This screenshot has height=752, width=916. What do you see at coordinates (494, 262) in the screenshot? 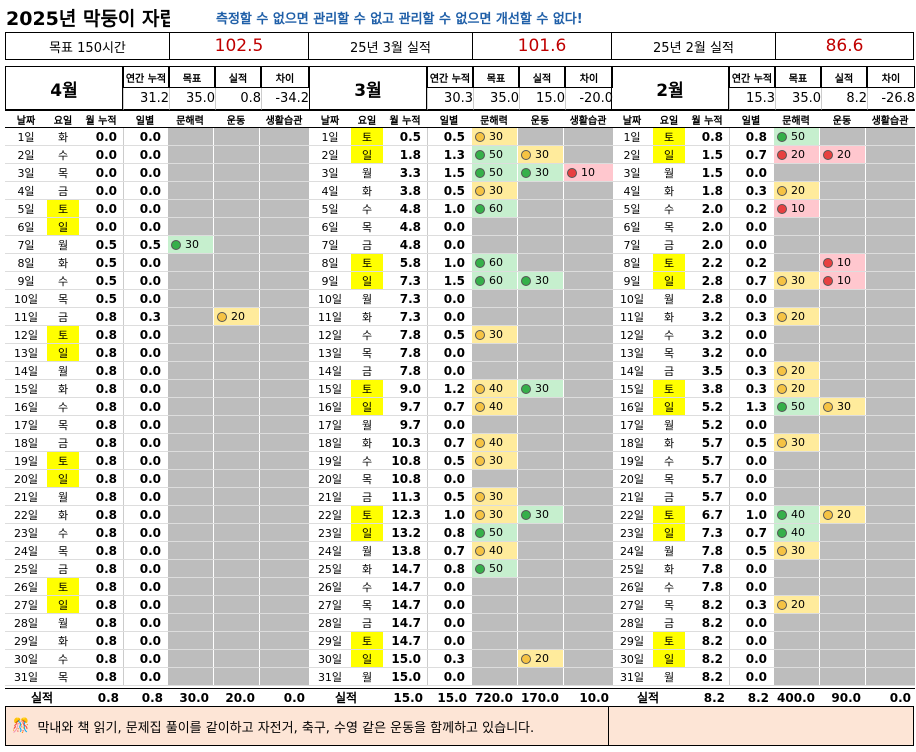
I see `literacy-cell: 60` at bounding box center [494, 262].